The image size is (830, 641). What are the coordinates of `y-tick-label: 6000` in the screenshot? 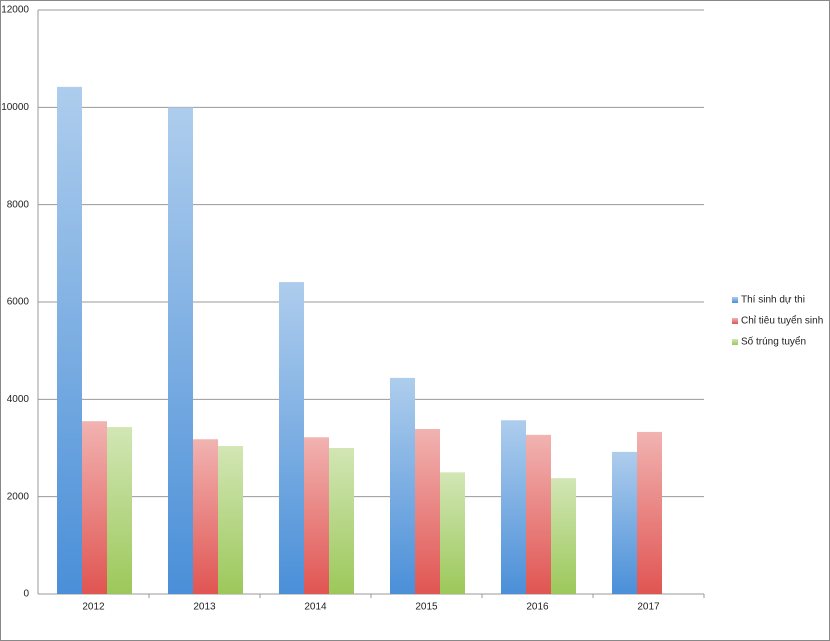 It's located at (18, 302).